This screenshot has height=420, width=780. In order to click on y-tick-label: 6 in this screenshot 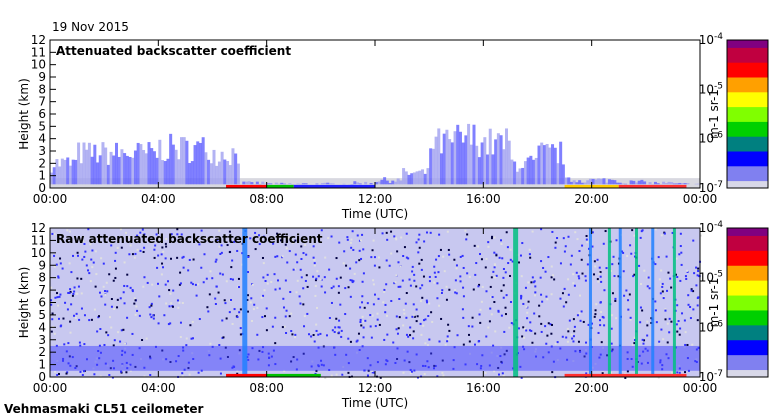, I will do `click(42, 114)`.